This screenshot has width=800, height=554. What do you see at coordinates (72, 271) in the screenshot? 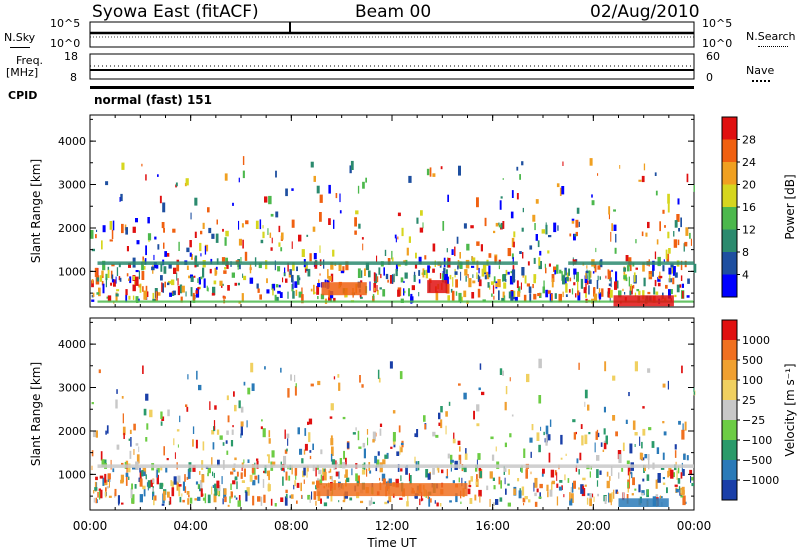
I see `power-ytick-label: 1000` at bounding box center [72, 271].